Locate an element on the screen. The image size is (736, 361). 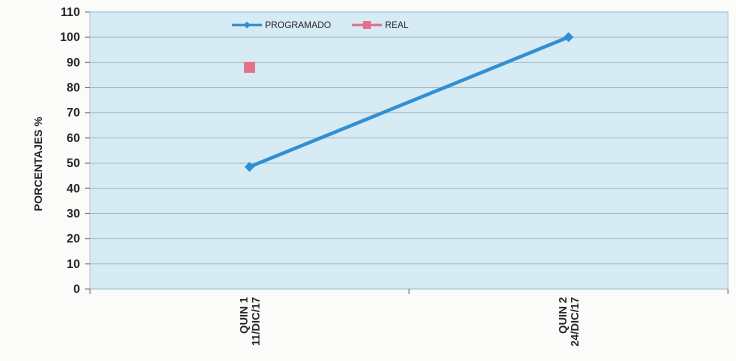
x-tick-label-line: 11/DIC/17 is located at coordinates (257, 321).